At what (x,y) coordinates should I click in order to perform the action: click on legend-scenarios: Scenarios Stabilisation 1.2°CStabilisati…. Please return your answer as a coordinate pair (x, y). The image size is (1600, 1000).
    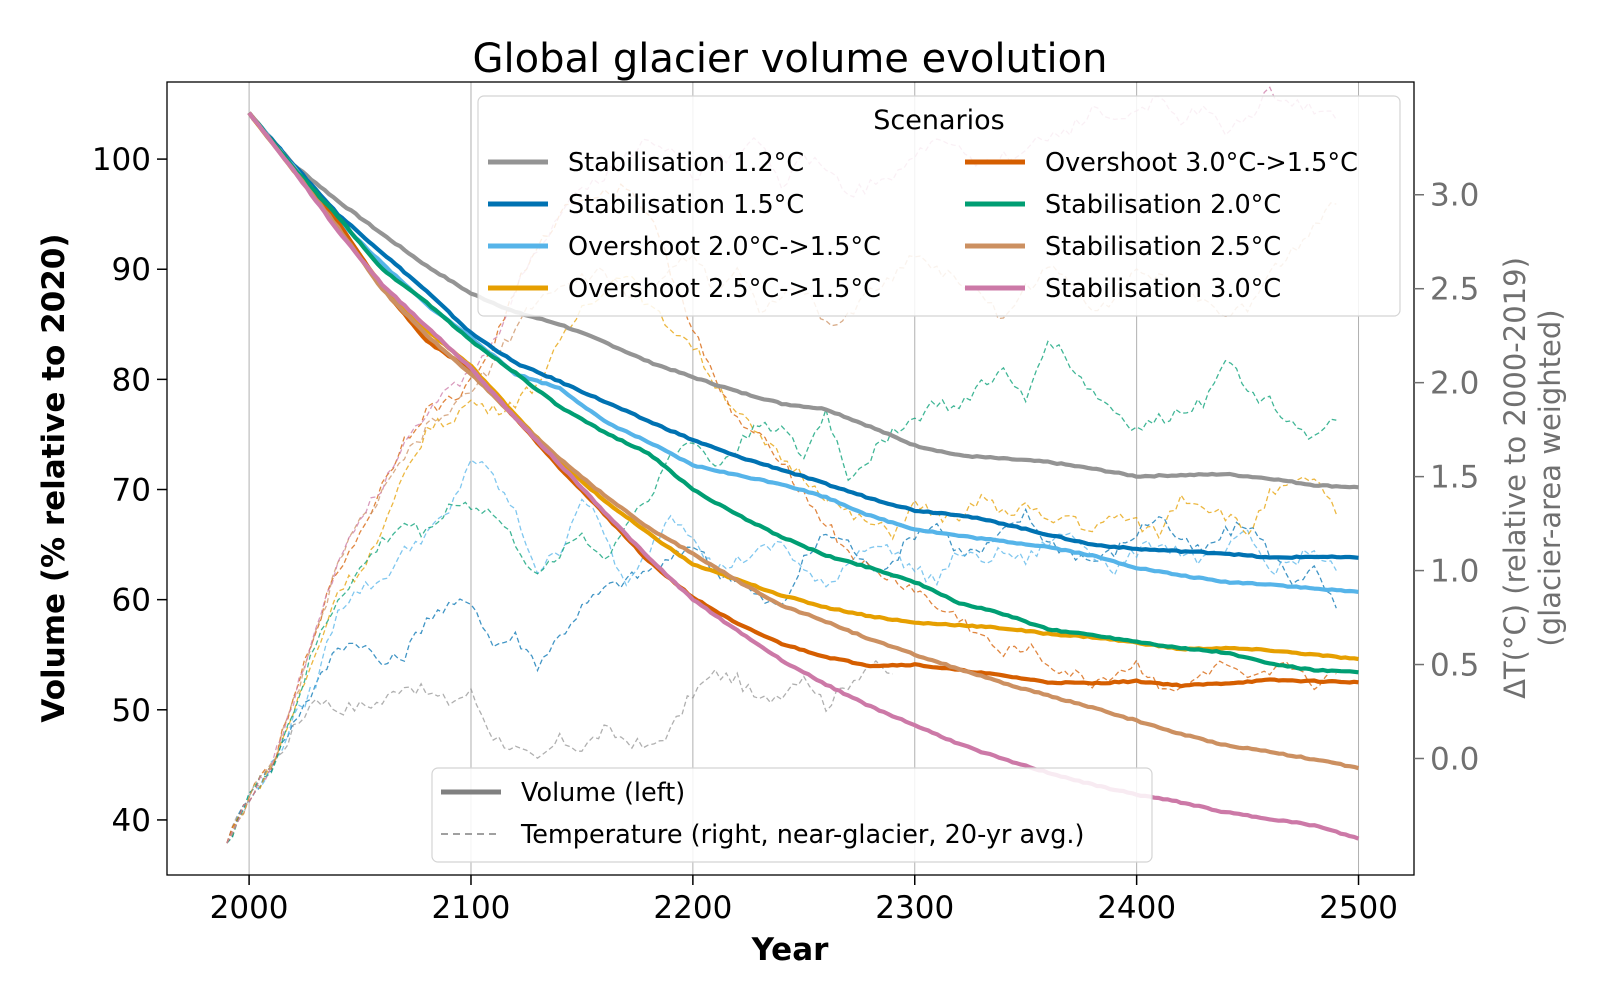
    Looking at the image, I should click on (939, 206).